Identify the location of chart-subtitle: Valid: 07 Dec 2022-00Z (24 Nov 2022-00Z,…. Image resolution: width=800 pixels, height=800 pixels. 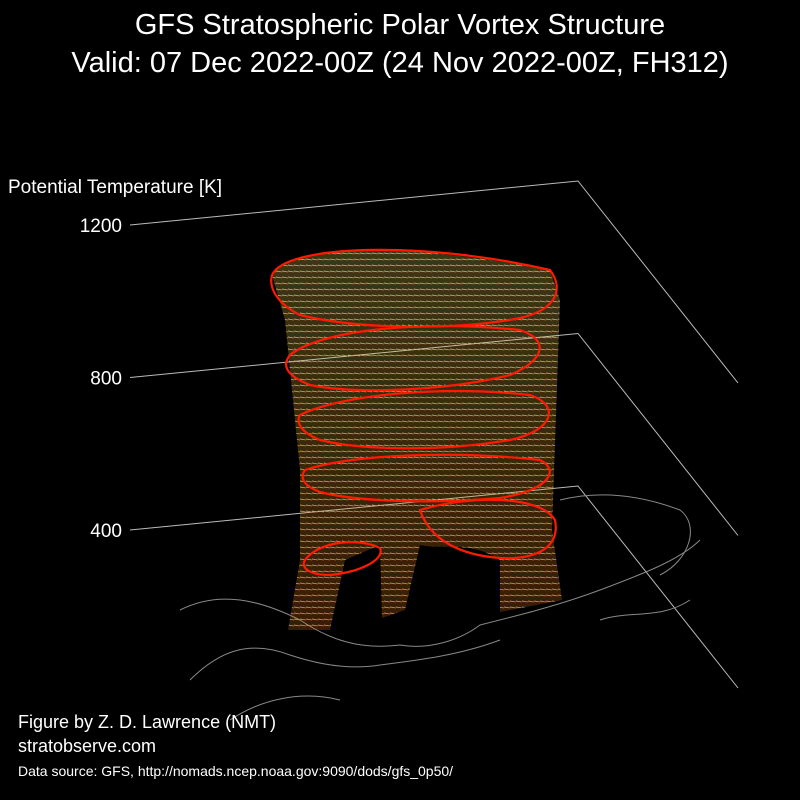
(399, 63).